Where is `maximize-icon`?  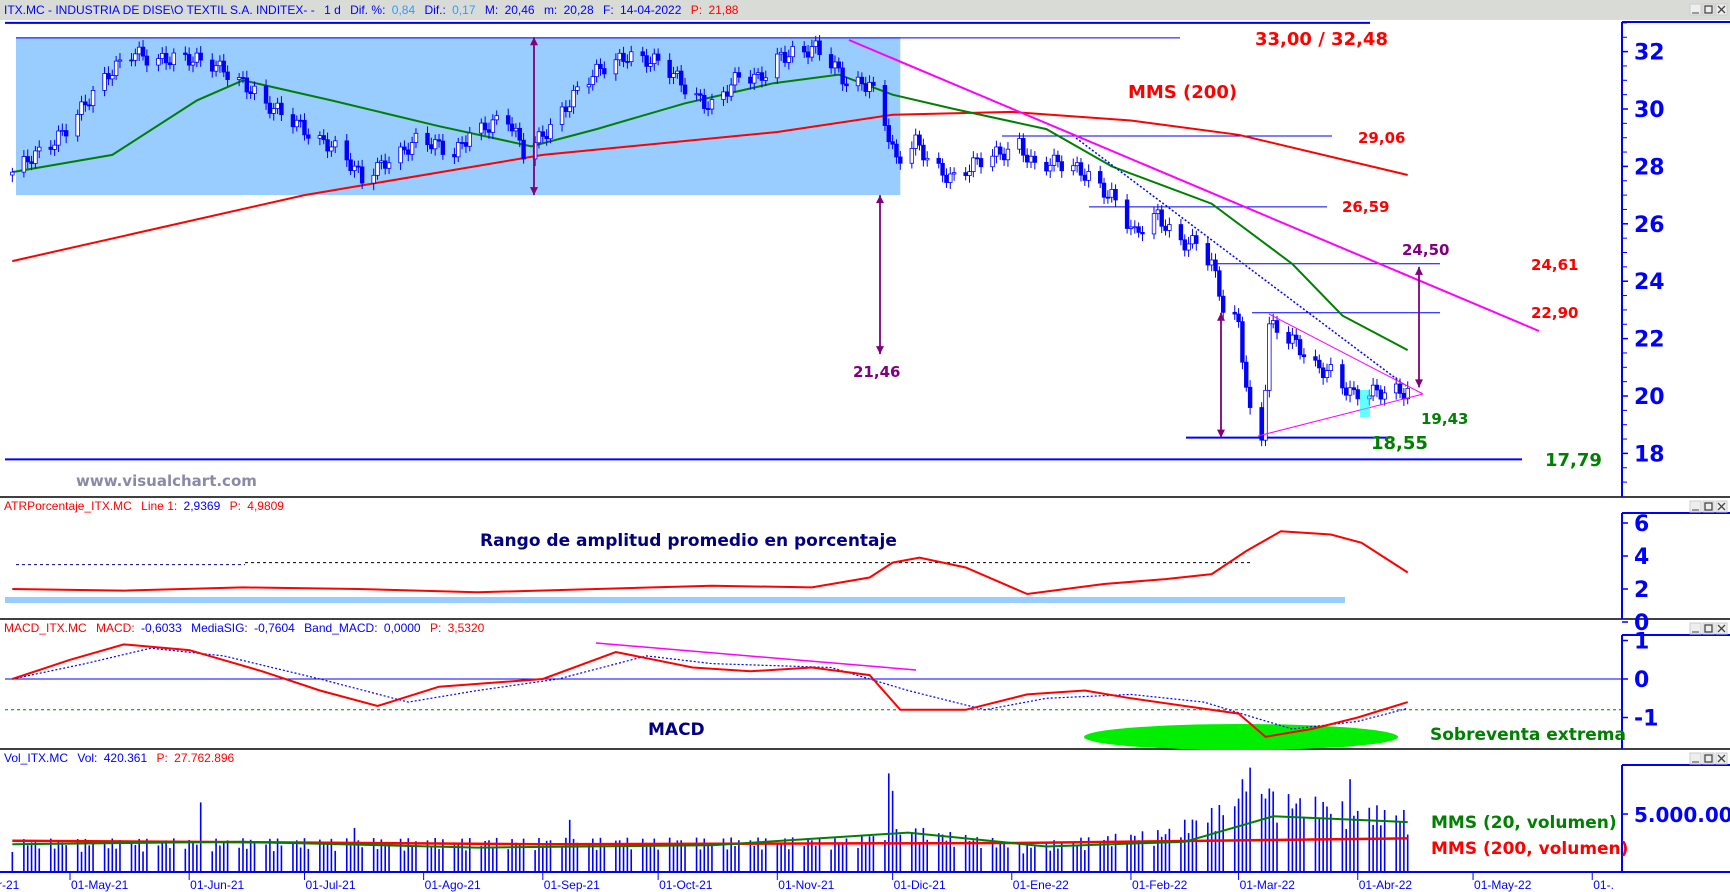
maximize-icon is located at coordinates (1708, 506).